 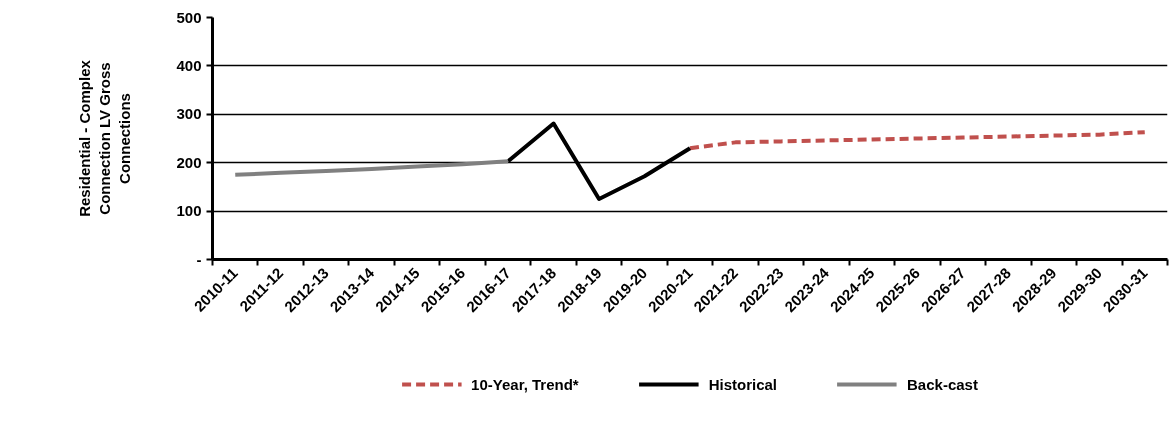 I want to click on y-tick-label: 400, so click(x=189, y=65).